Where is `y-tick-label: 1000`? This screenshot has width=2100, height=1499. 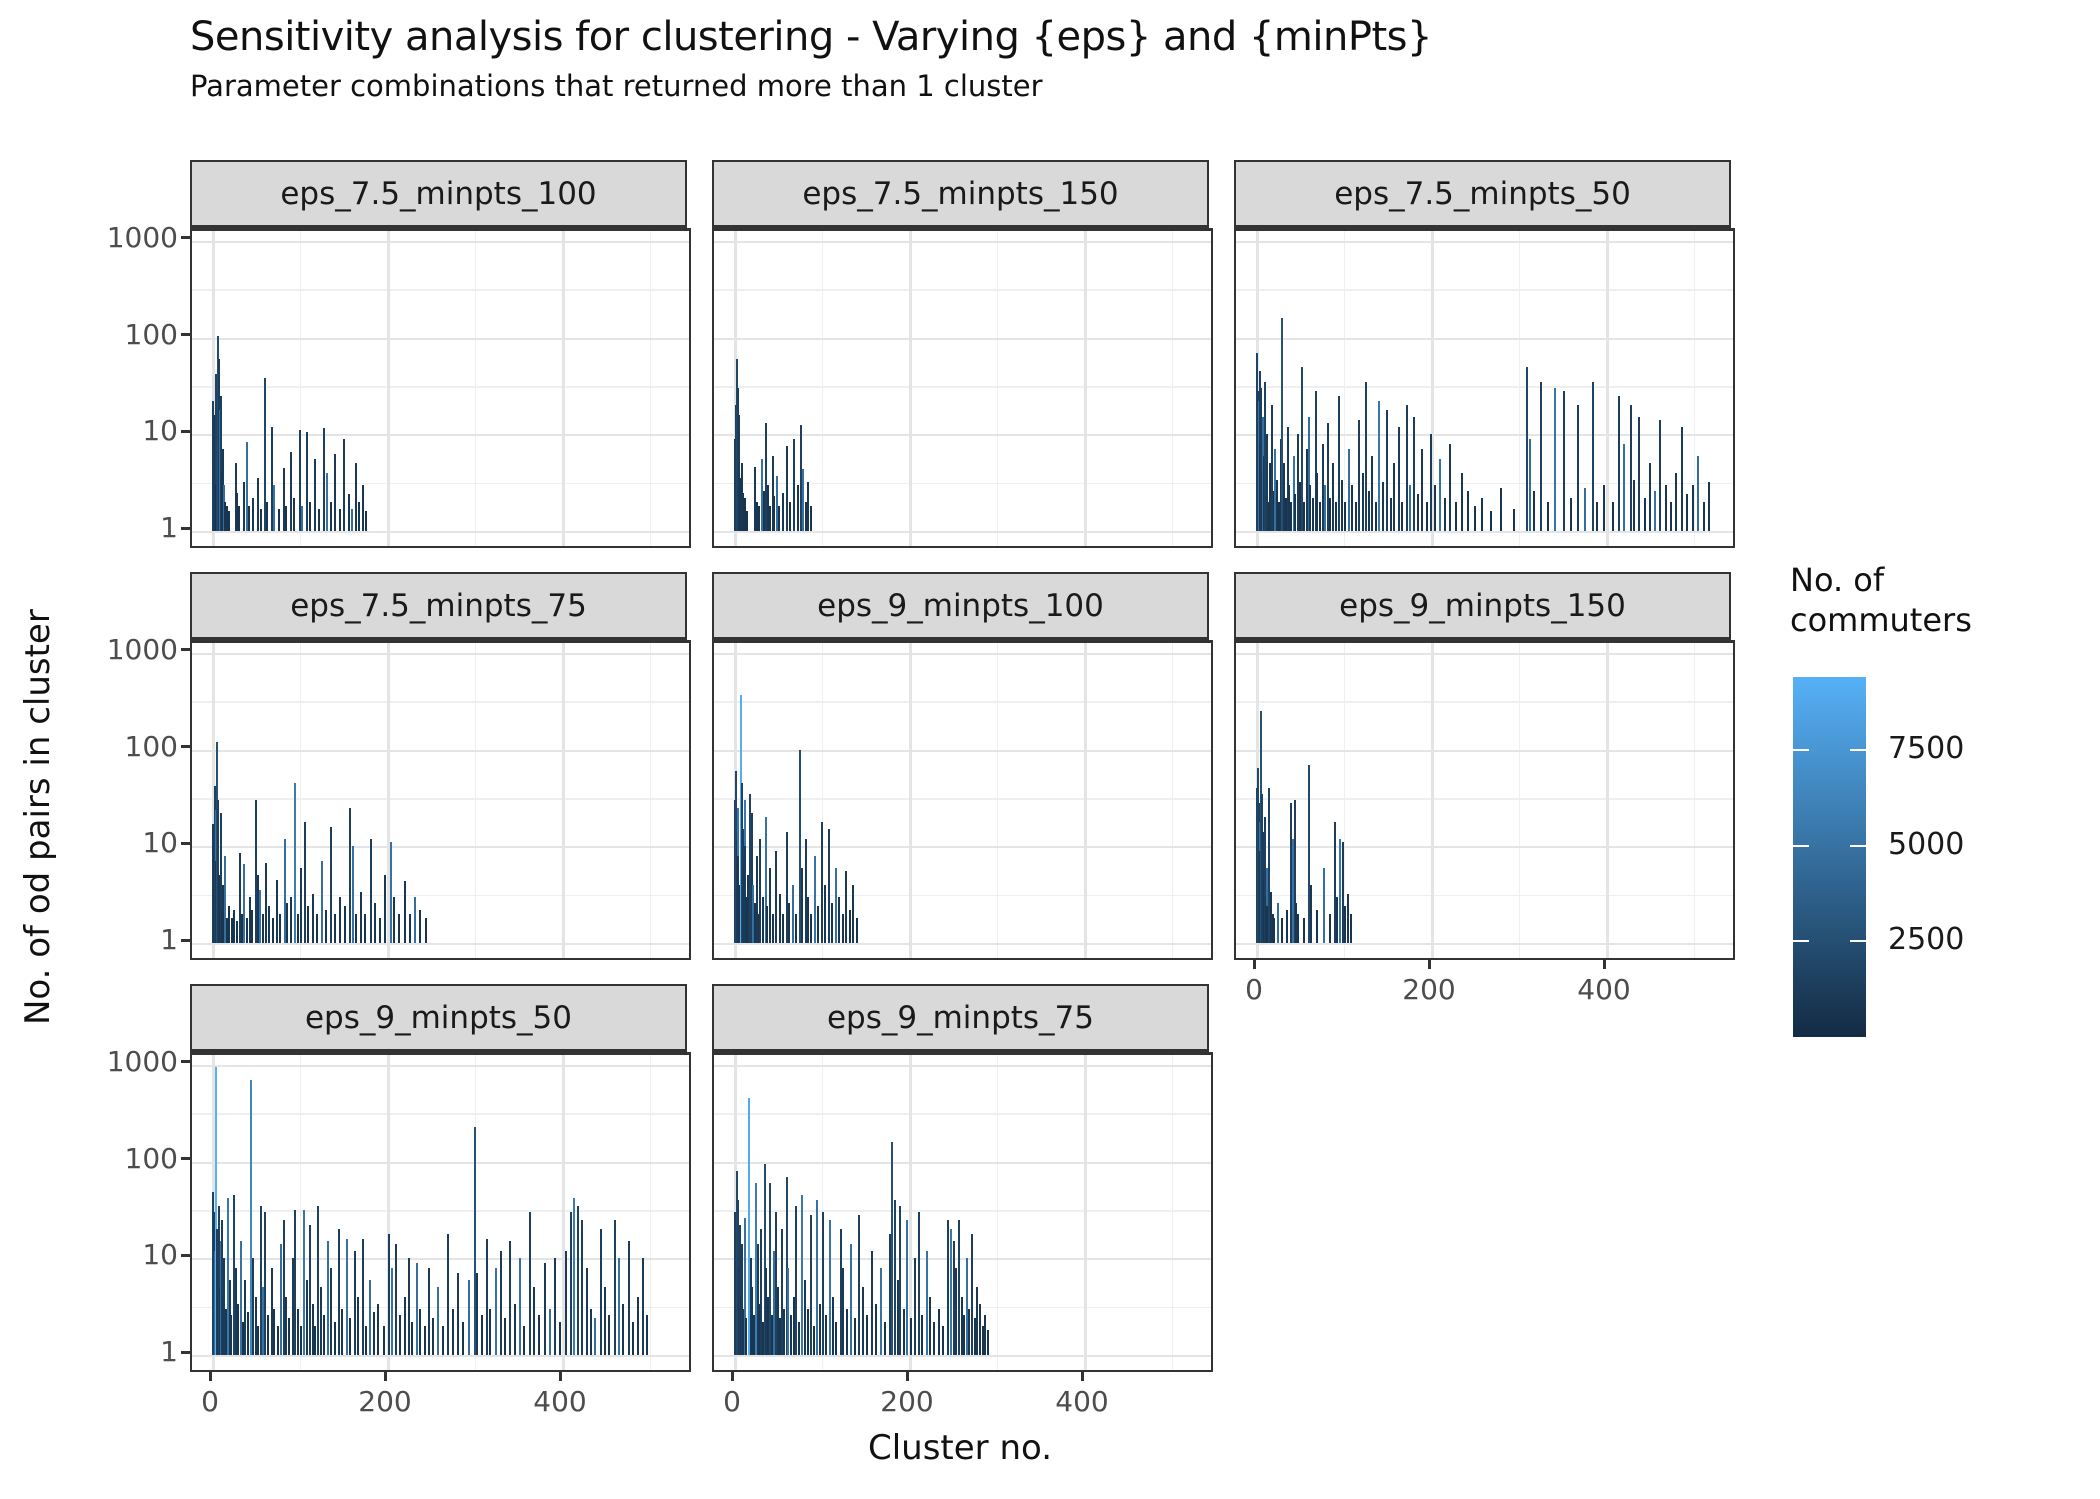
y-tick-label: 1000 is located at coordinates (142, 1061).